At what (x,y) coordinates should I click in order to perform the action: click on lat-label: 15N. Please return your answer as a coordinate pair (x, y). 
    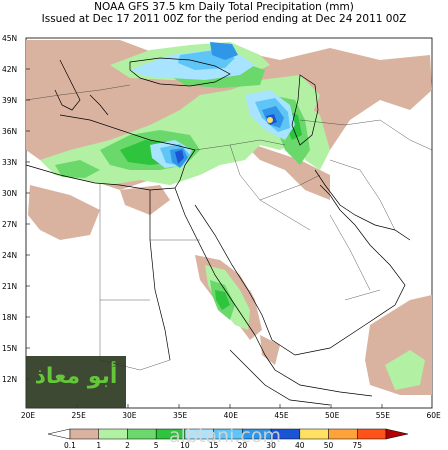
    Looking at the image, I should click on (10, 348).